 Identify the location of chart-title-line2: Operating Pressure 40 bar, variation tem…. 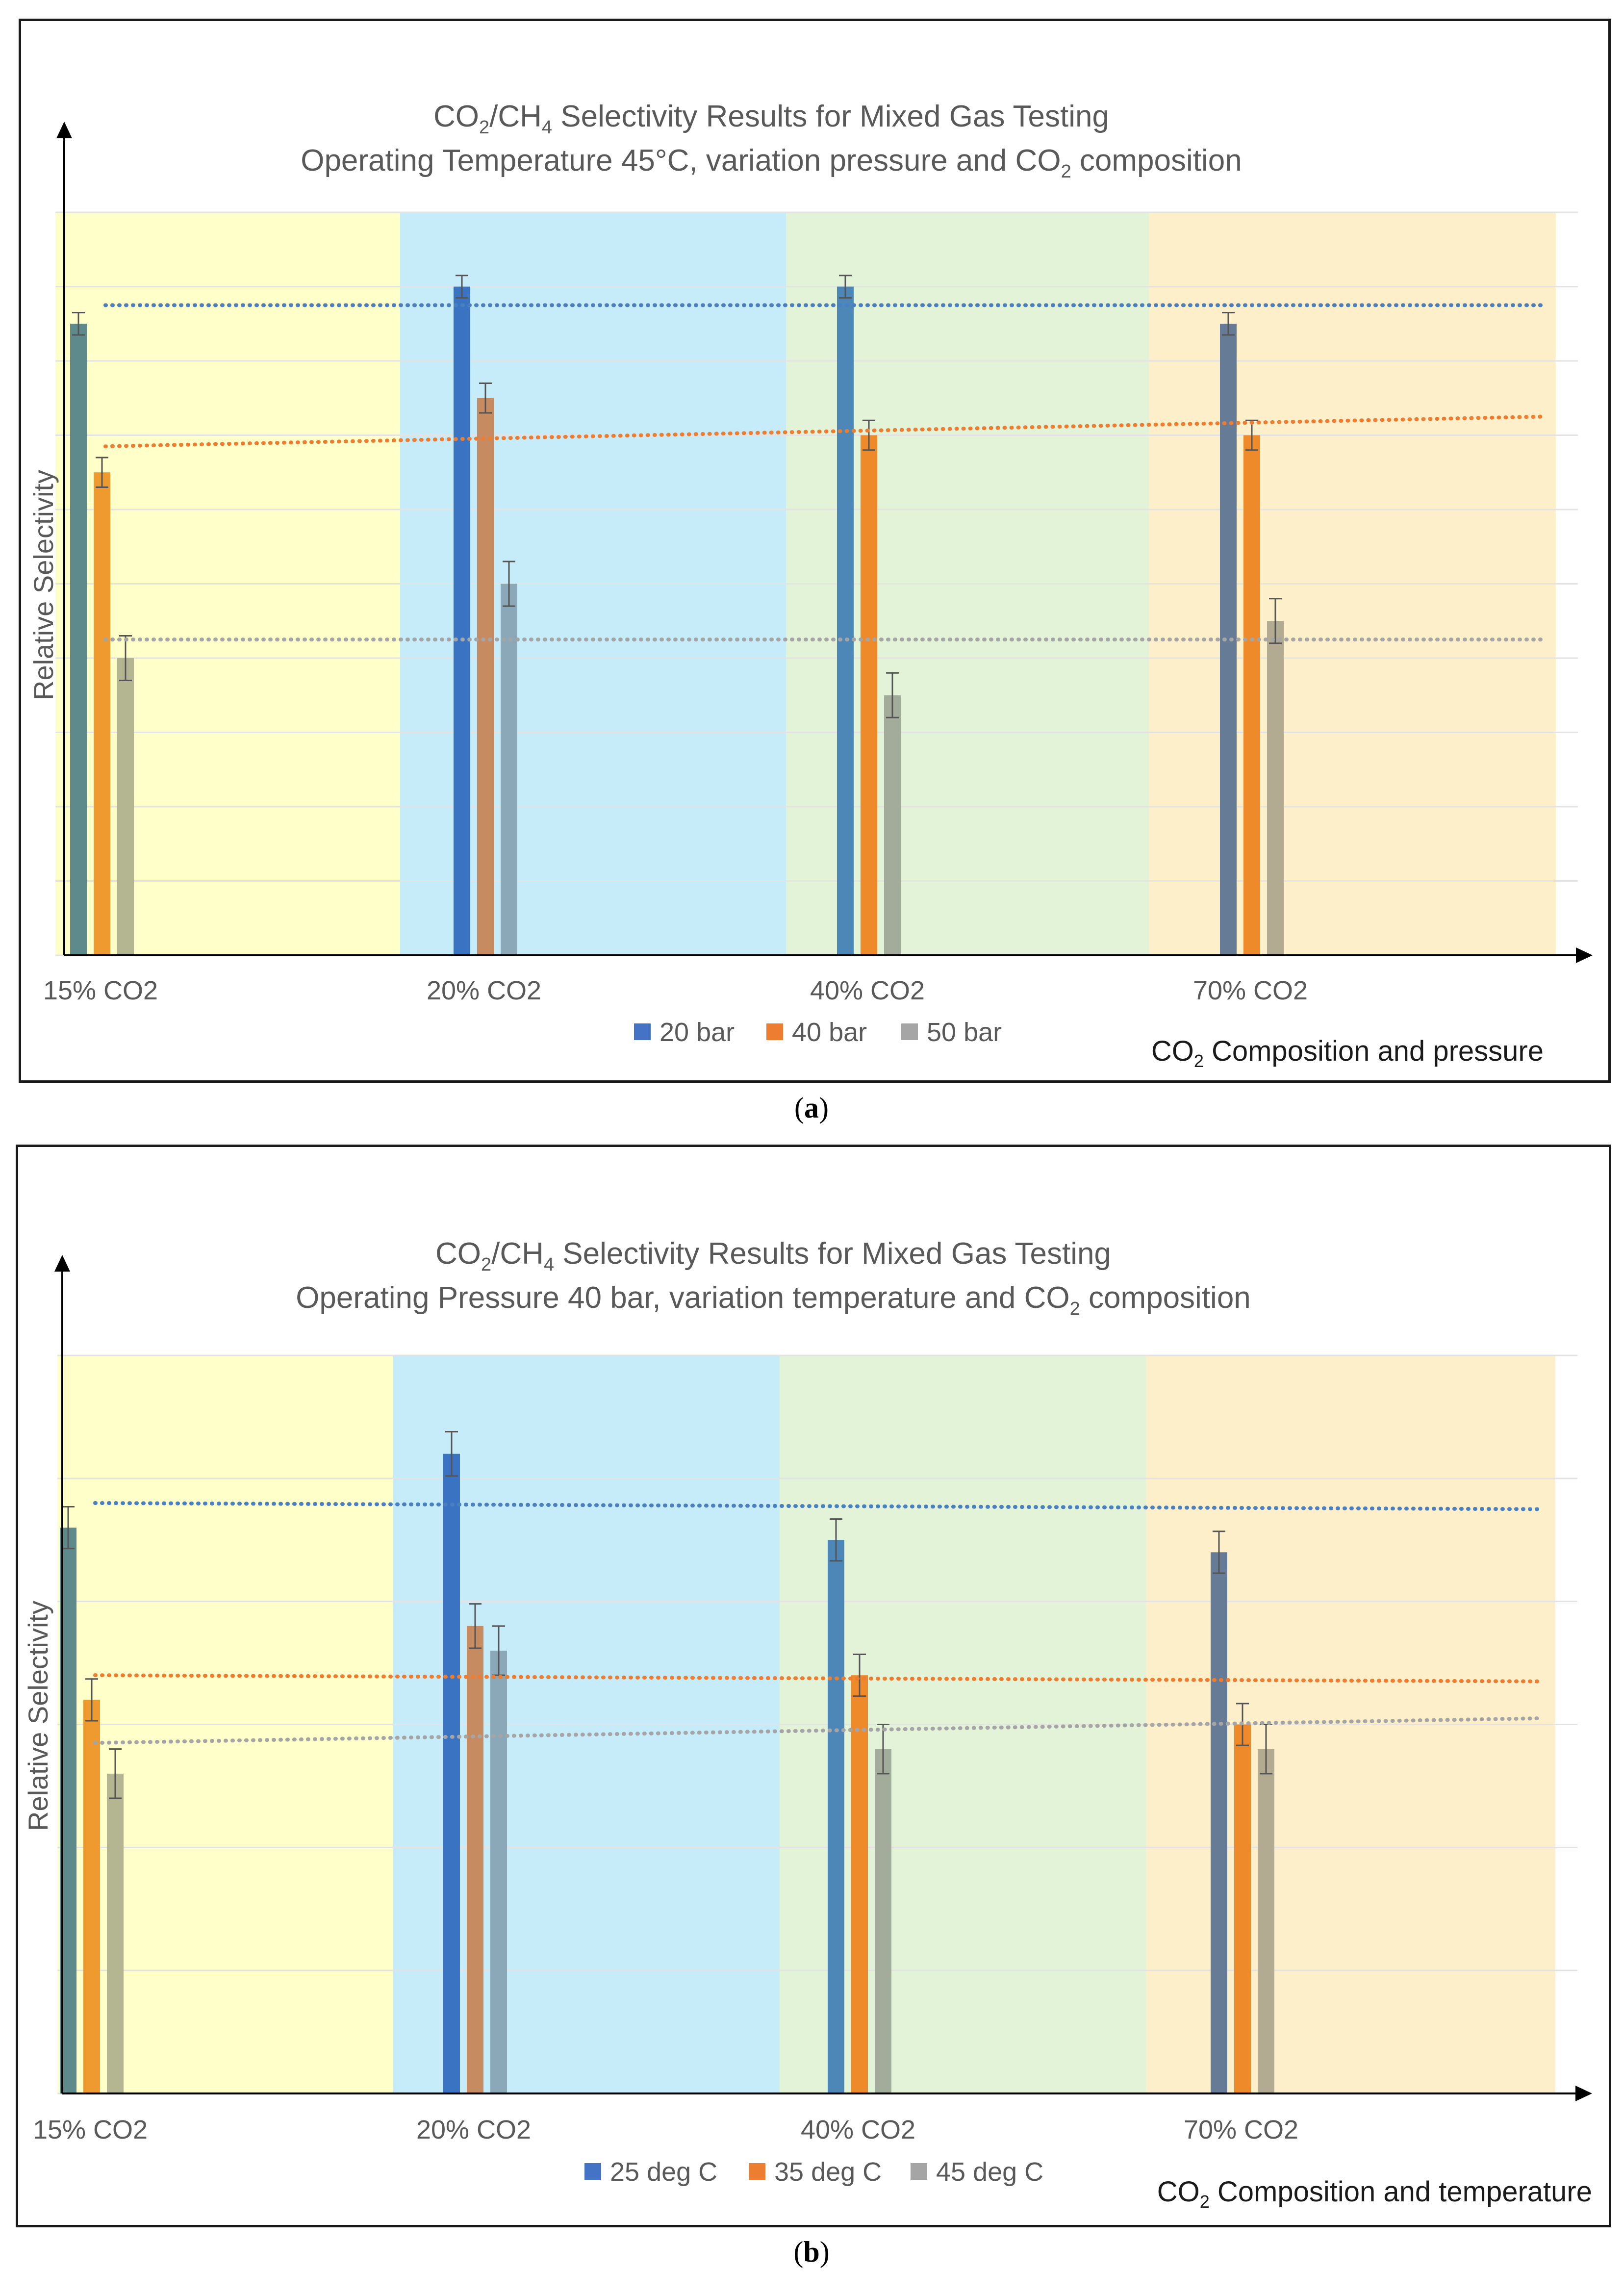
(773, 1300).